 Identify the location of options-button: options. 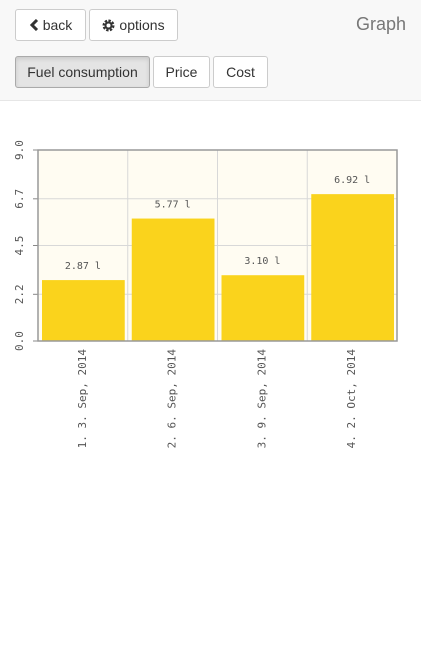
(133, 25).